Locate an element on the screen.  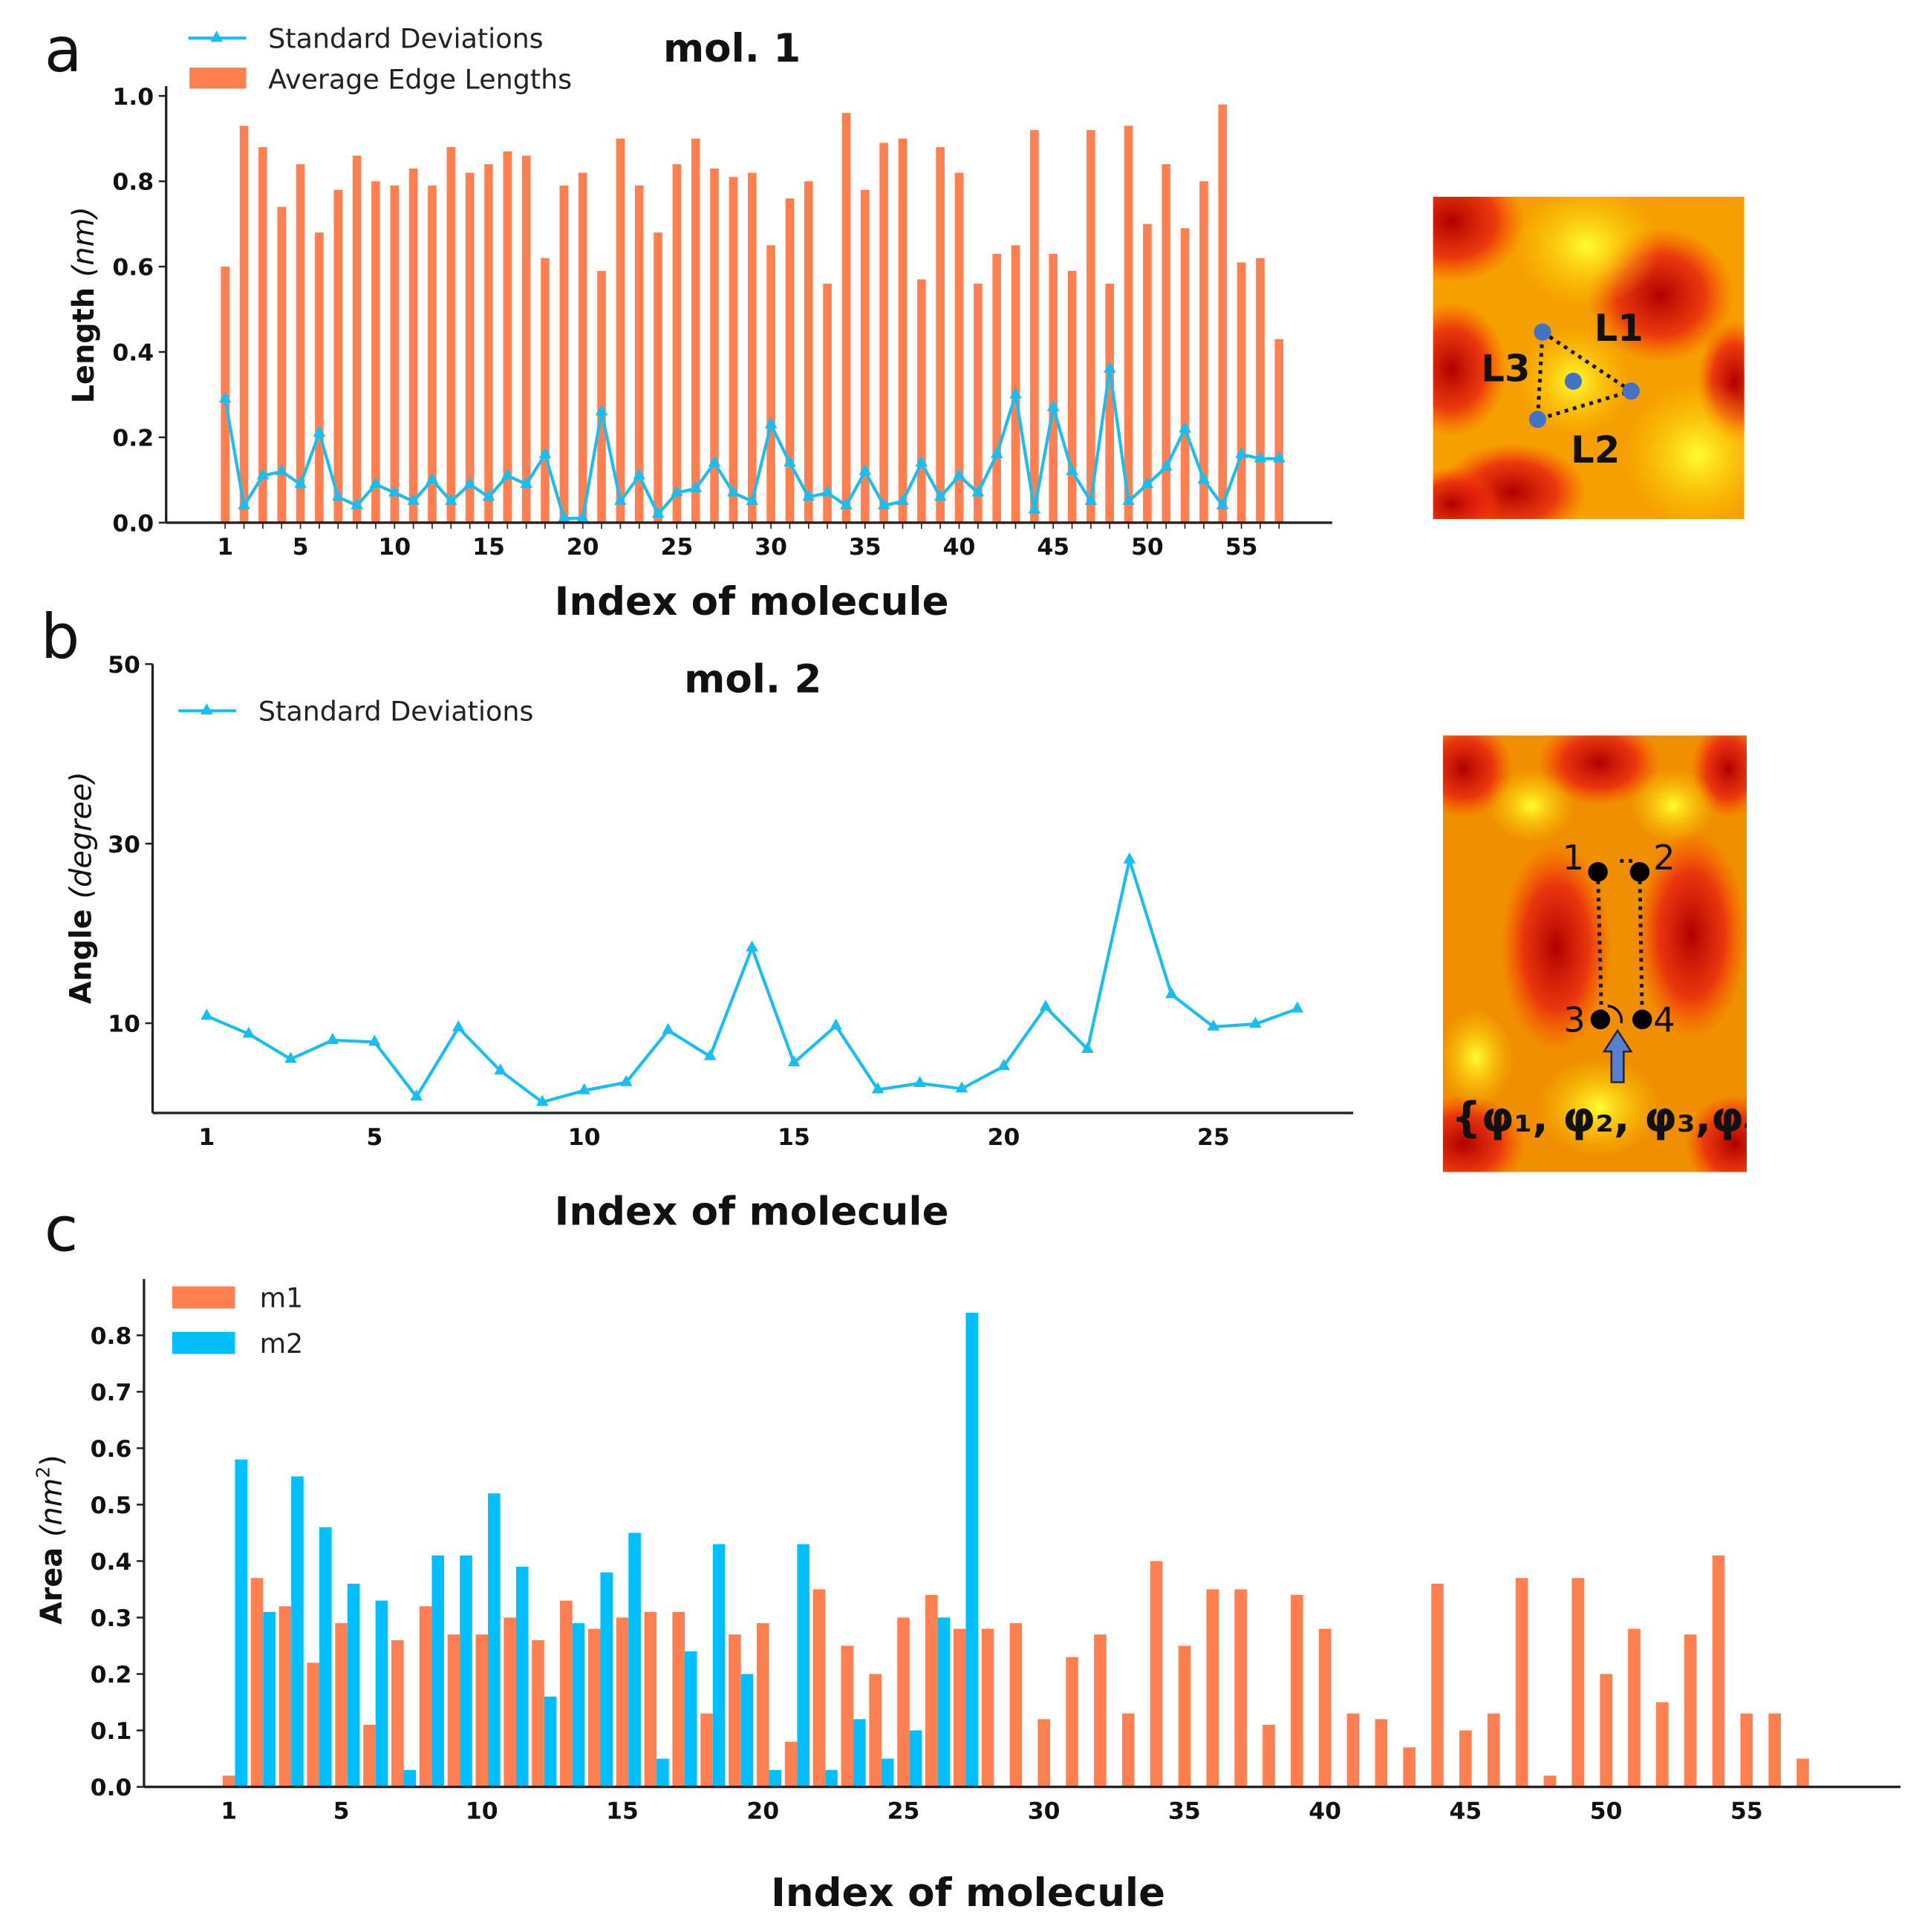
x-tick-label: 35 is located at coordinates (1184, 1812).